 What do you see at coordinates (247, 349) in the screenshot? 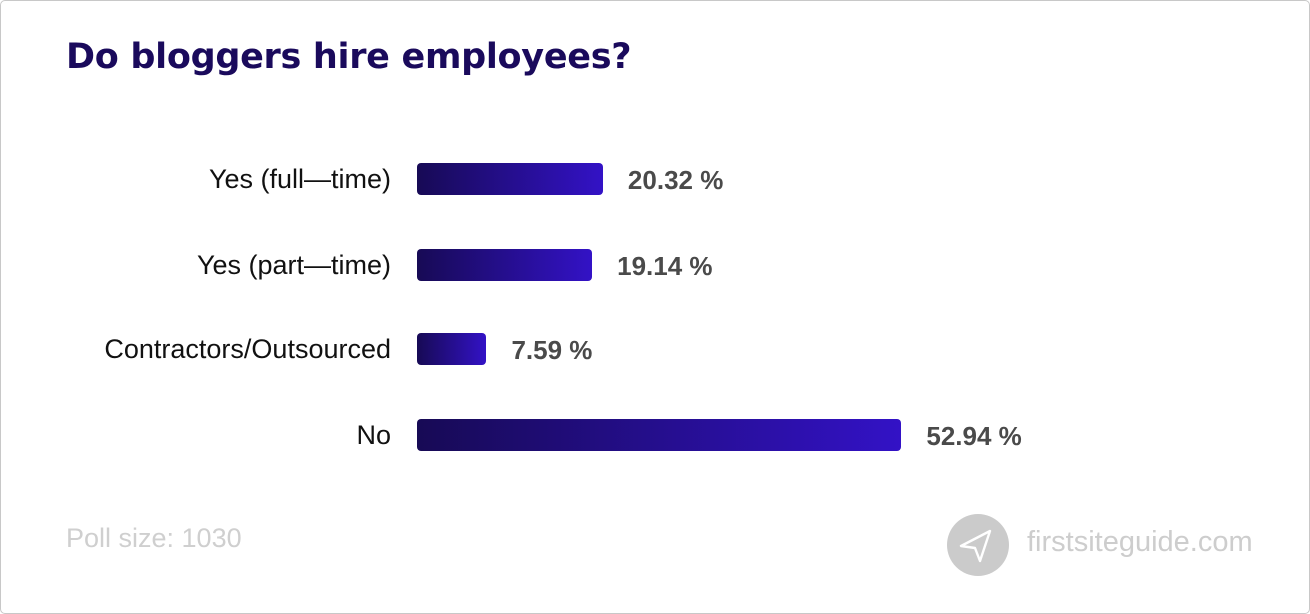
I see `bar-label: Contractors/Outsourced` at bounding box center [247, 349].